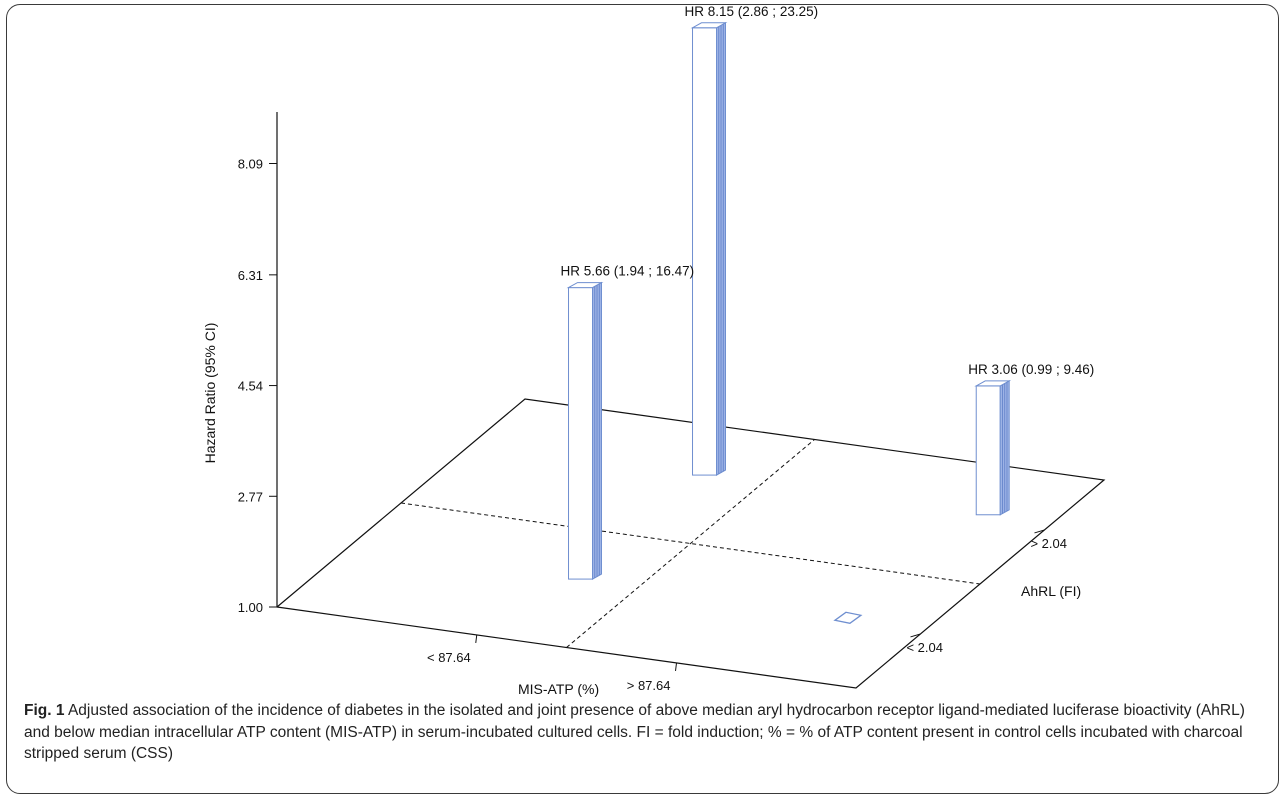 The image size is (1285, 797). I want to click on bar-value-label: HR 5.66 (1.94 ; 16.47), so click(628, 271).